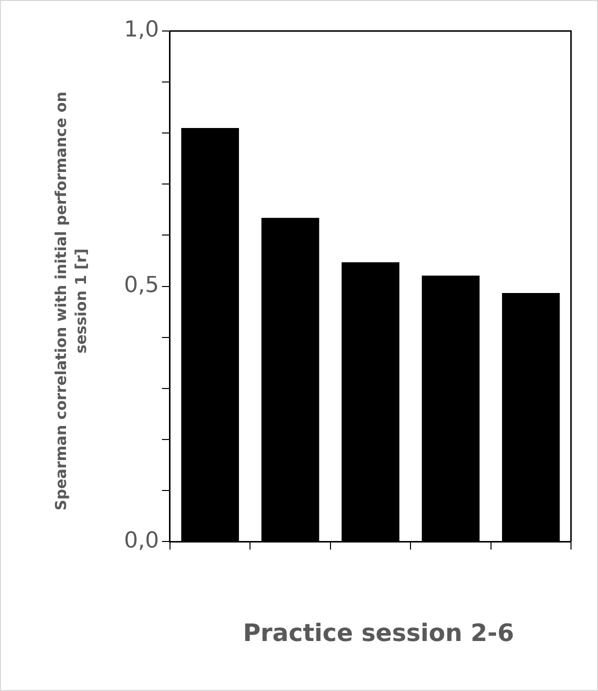 The height and width of the screenshot is (691, 598). I want to click on y-axis-title: Spearman correlation with initial performance on session 1 [r], so click(71, 301).